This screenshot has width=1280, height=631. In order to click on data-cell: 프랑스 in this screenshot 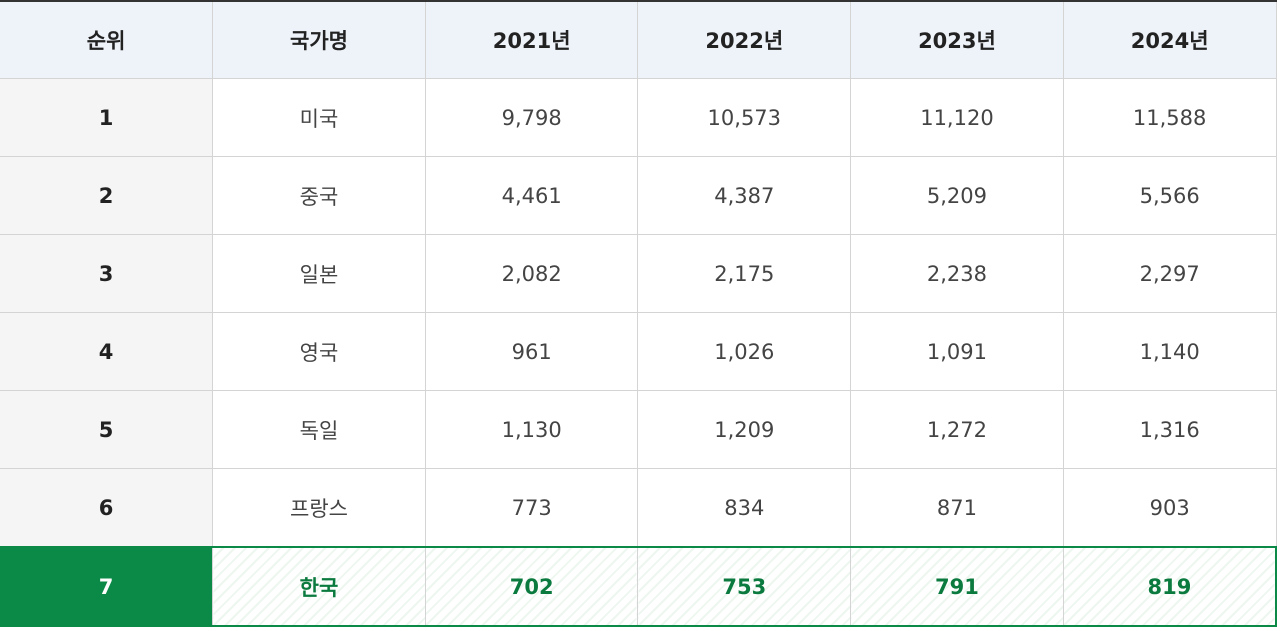, I will do `click(319, 508)`.